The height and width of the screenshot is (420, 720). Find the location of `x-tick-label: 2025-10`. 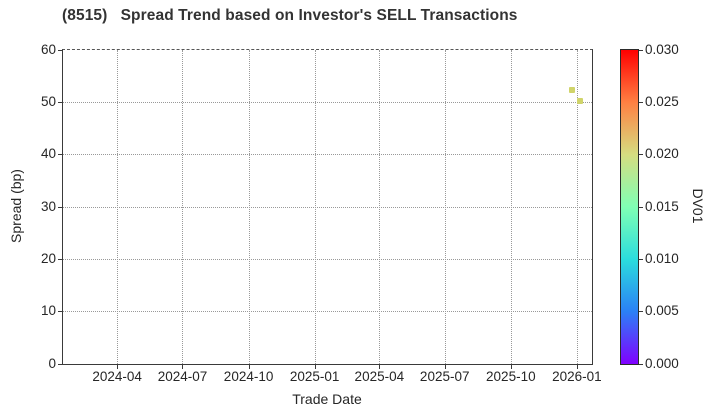

x-tick-label: 2025-10 is located at coordinates (511, 376).